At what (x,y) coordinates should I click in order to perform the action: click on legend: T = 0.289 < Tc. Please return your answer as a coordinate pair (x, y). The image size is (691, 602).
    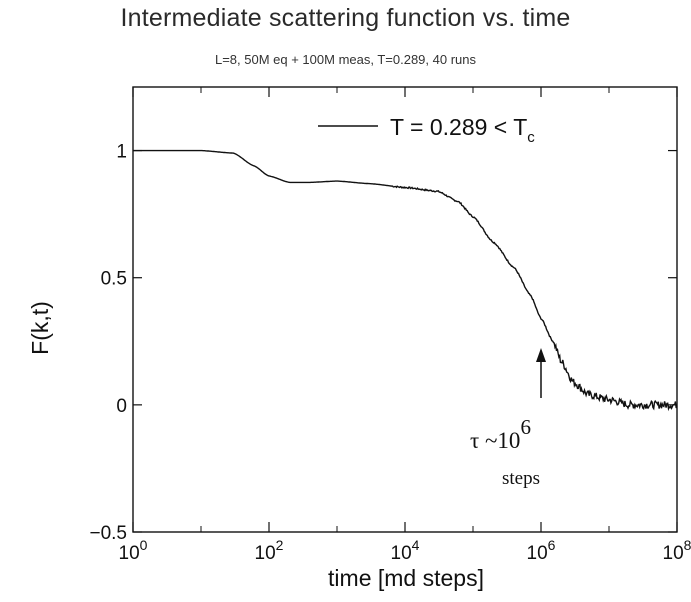
    Looking at the image, I should click on (426, 130).